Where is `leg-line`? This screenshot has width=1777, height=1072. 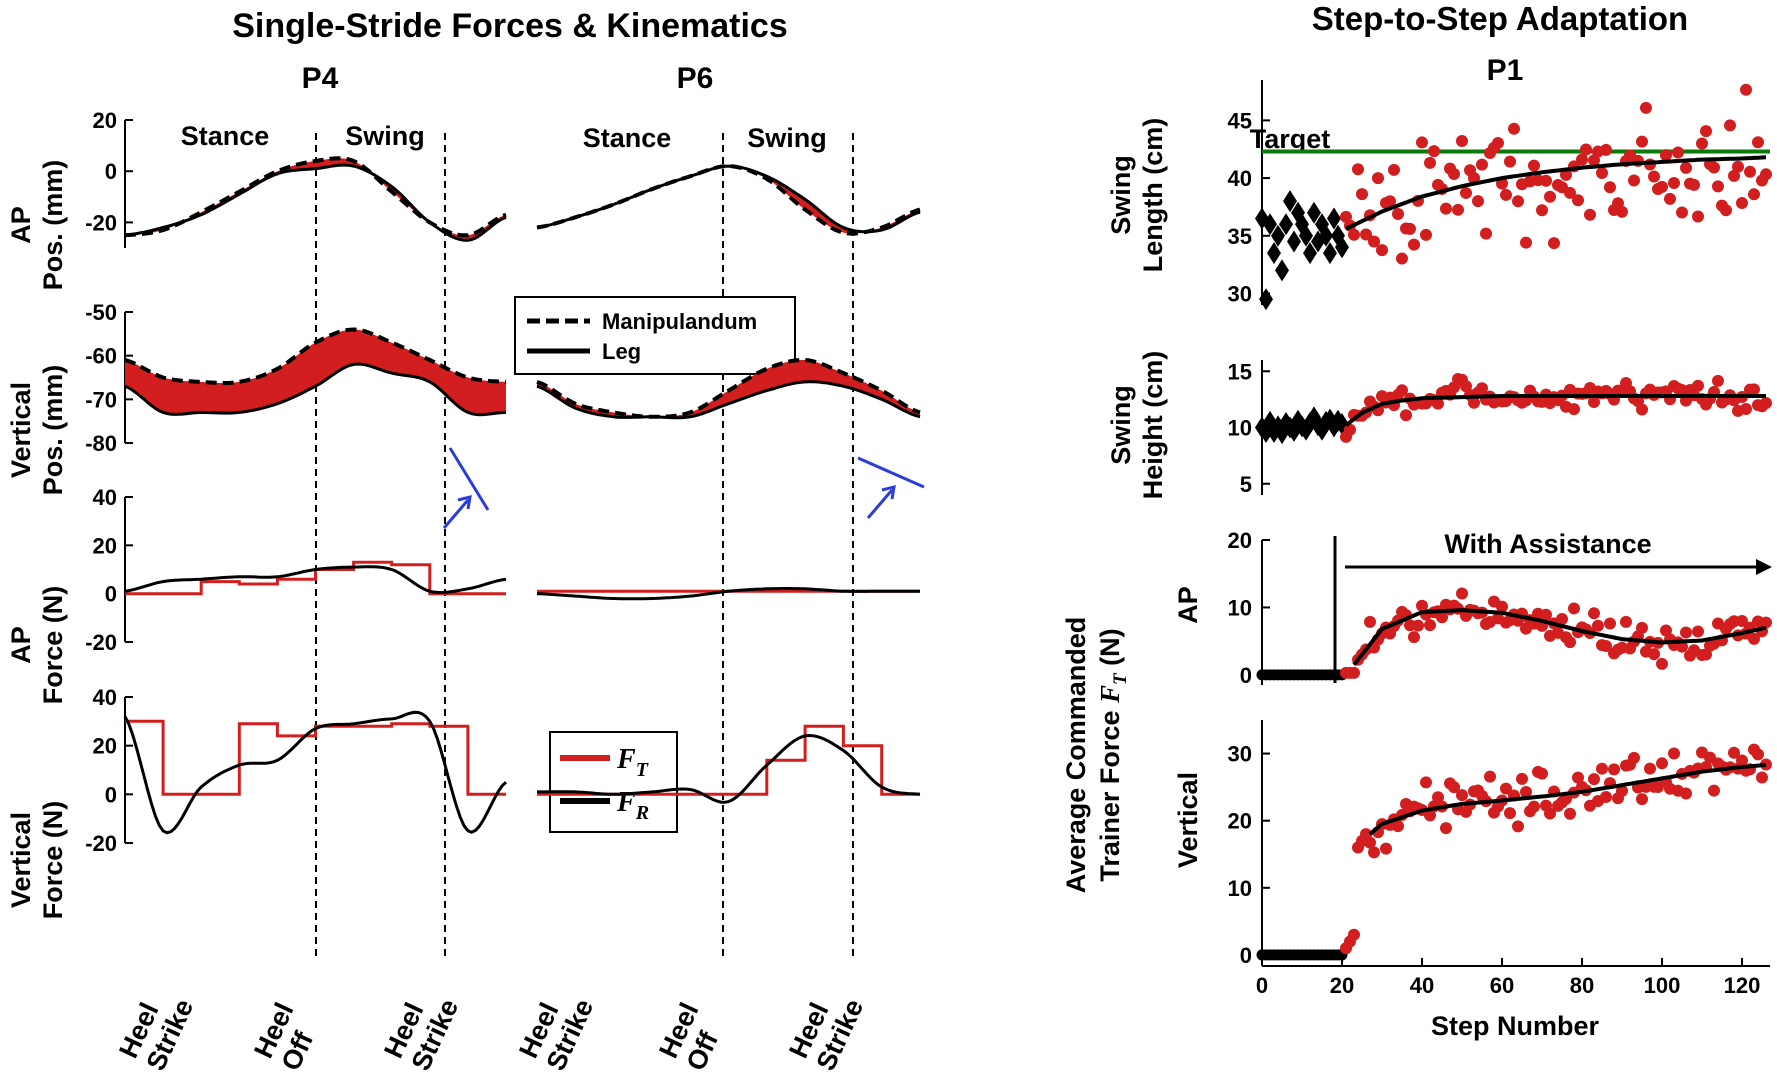 leg-line is located at coordinates (728, 199).